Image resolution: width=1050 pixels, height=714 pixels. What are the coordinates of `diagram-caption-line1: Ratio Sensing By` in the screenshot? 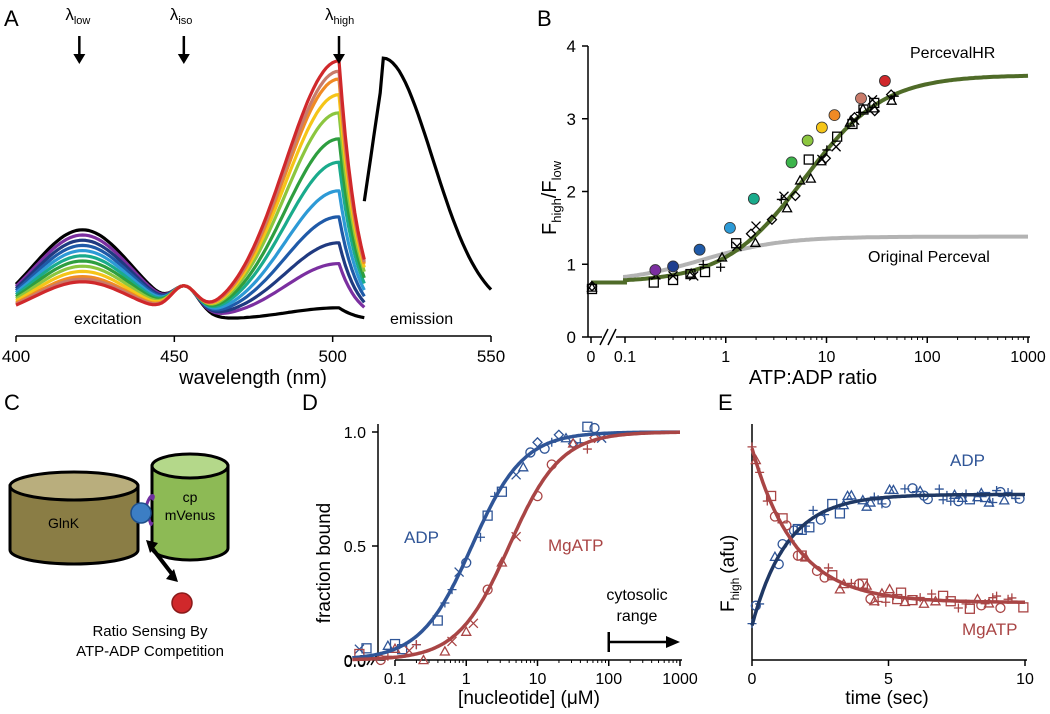 It's located at (150, 631).